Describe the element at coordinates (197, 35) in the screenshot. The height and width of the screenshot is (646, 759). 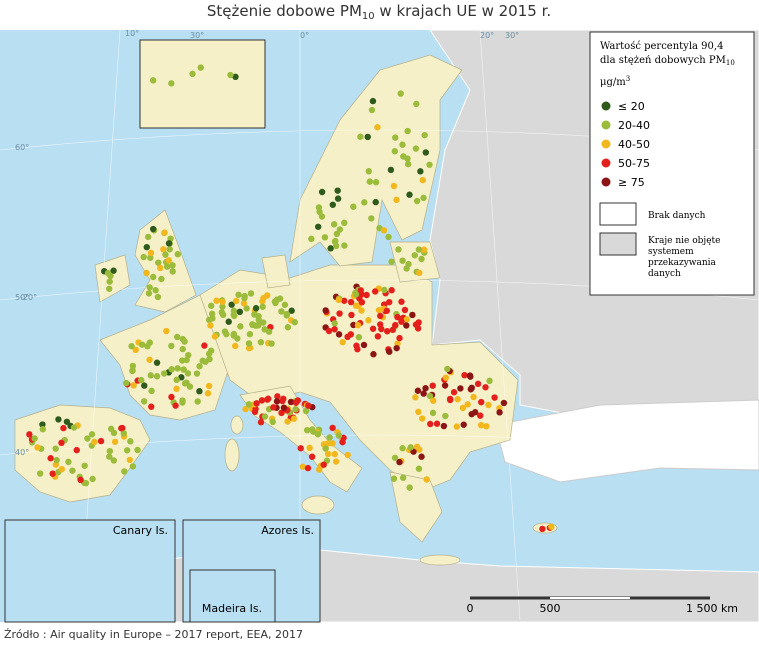
I see `graticule-label: 30°` at that location.